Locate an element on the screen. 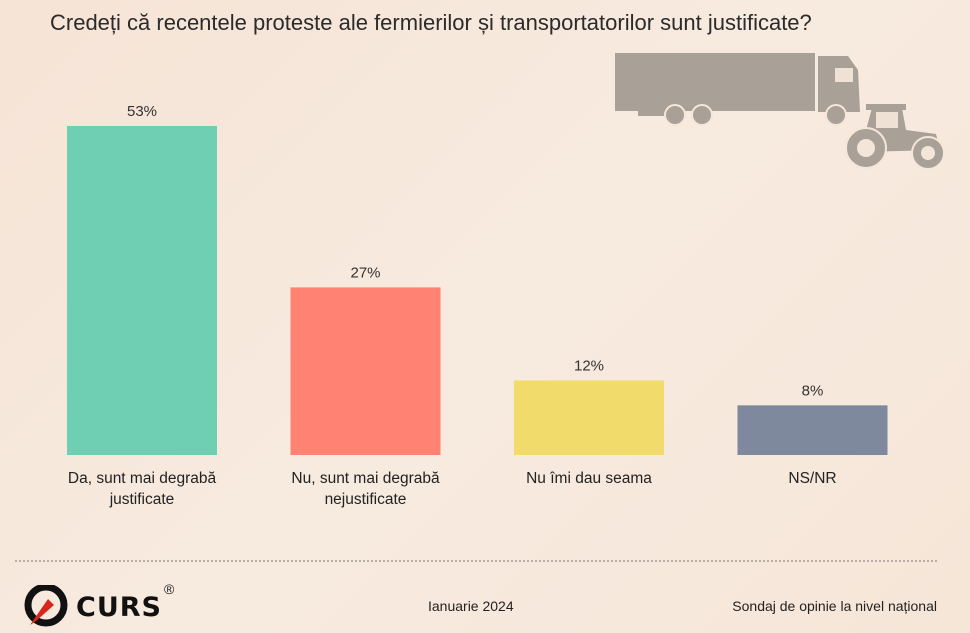 This screenshot has width=970, height=633. divider is located at coordinates (476, 561).